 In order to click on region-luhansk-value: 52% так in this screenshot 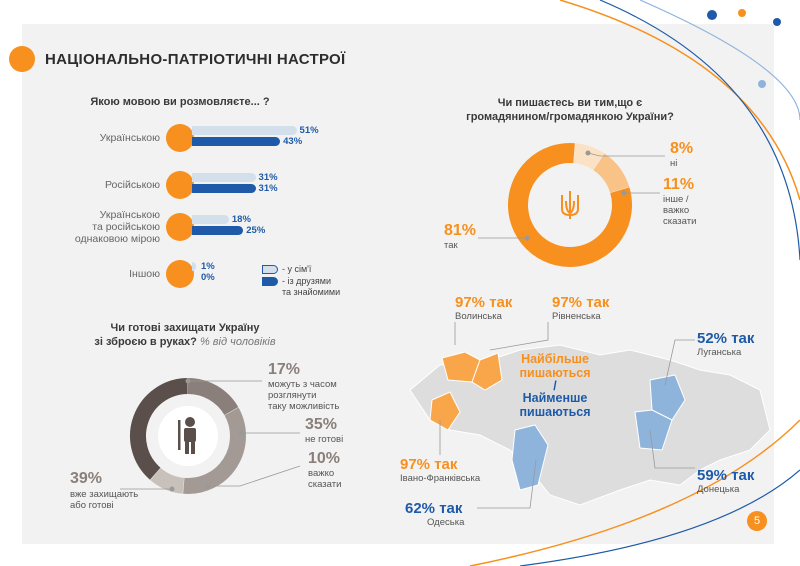, I will do `click(726, 338)`.